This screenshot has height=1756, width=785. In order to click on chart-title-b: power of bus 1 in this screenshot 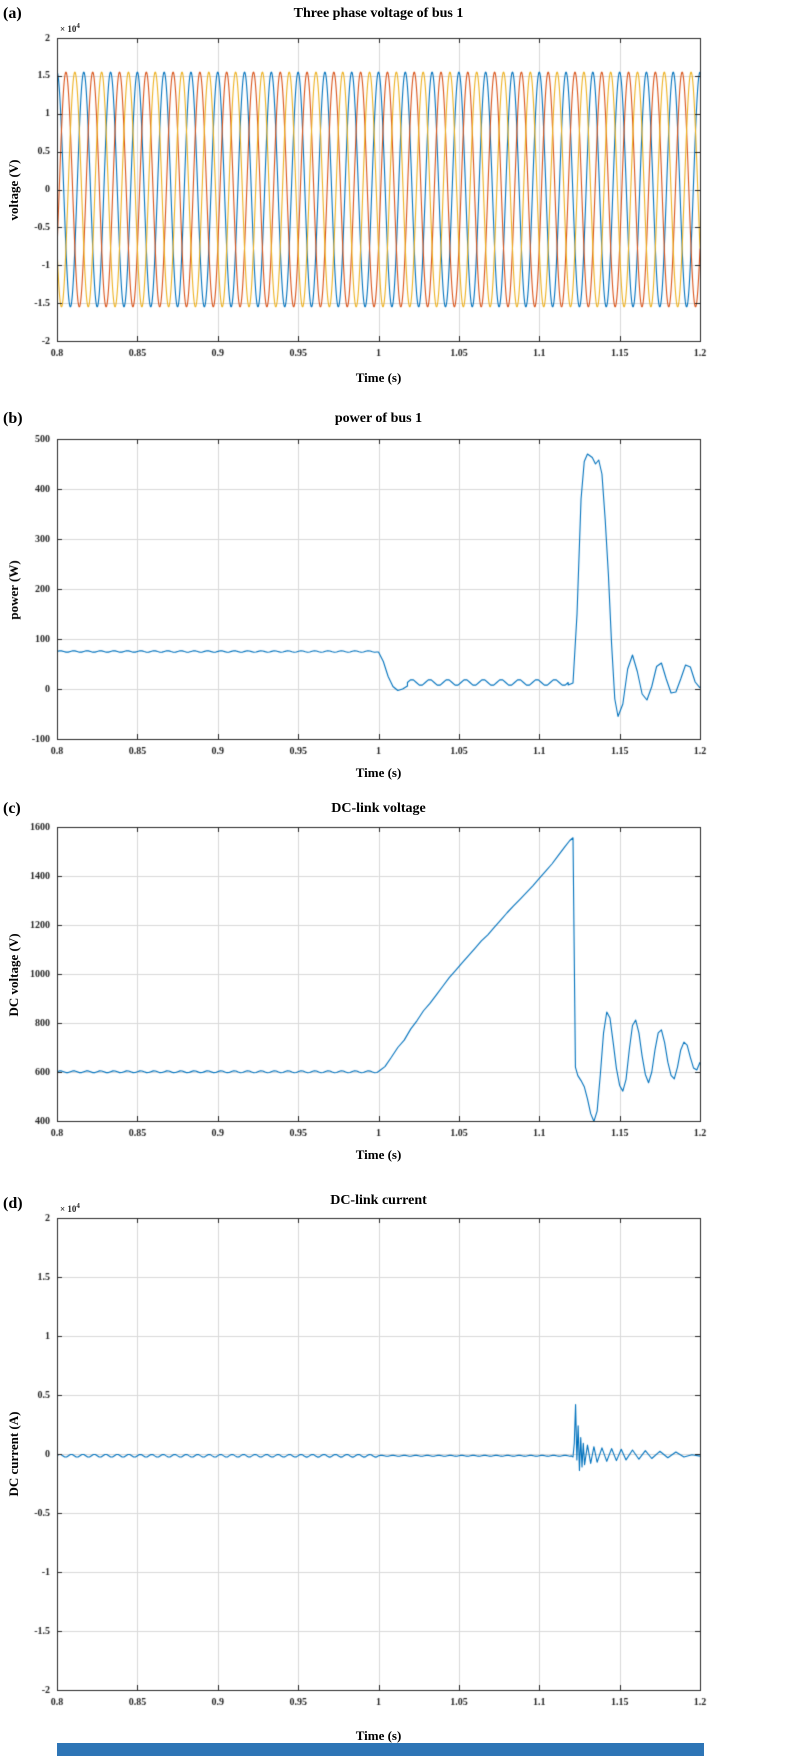, I will do `click(378, 418)`.